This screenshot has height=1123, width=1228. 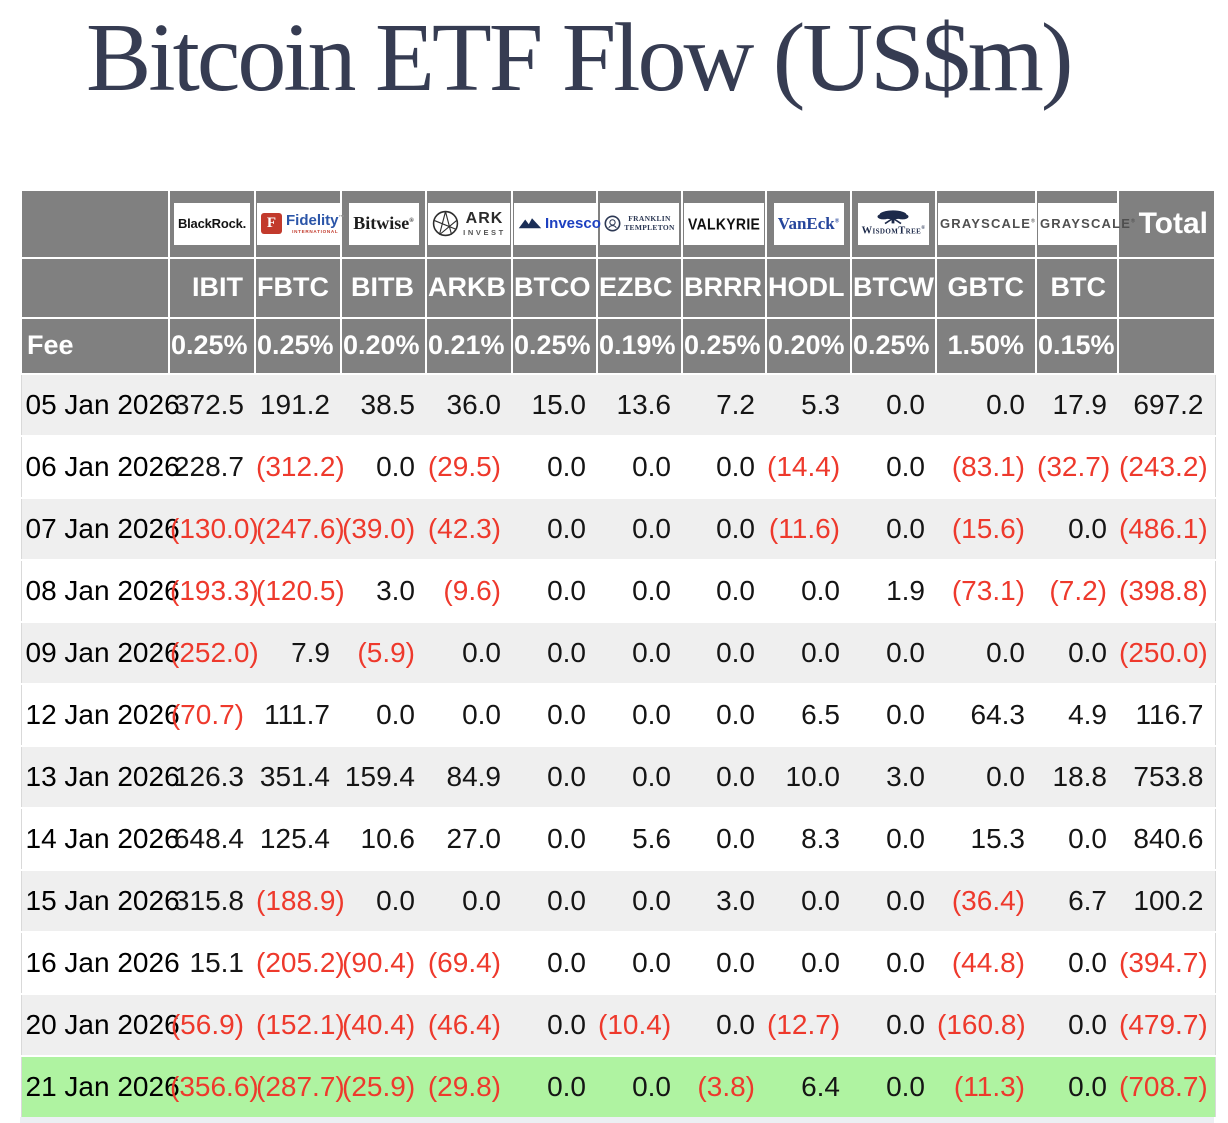 I want to click on total-value-cell: 753.8, so click(x=1167, y=776).